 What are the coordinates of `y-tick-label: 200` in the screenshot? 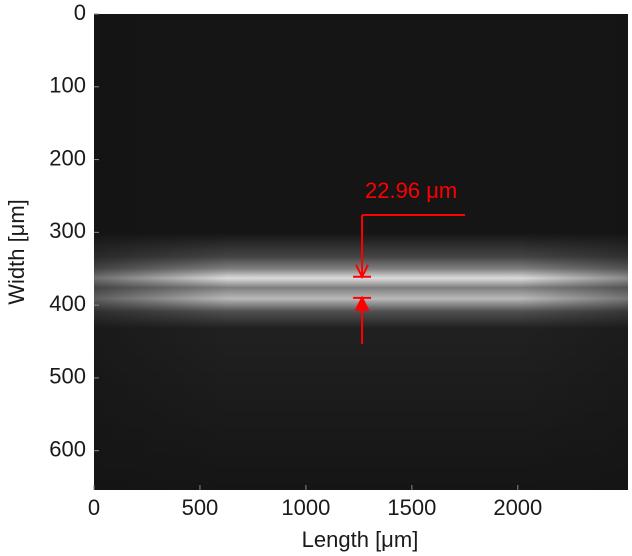 It's located at (67, 157).